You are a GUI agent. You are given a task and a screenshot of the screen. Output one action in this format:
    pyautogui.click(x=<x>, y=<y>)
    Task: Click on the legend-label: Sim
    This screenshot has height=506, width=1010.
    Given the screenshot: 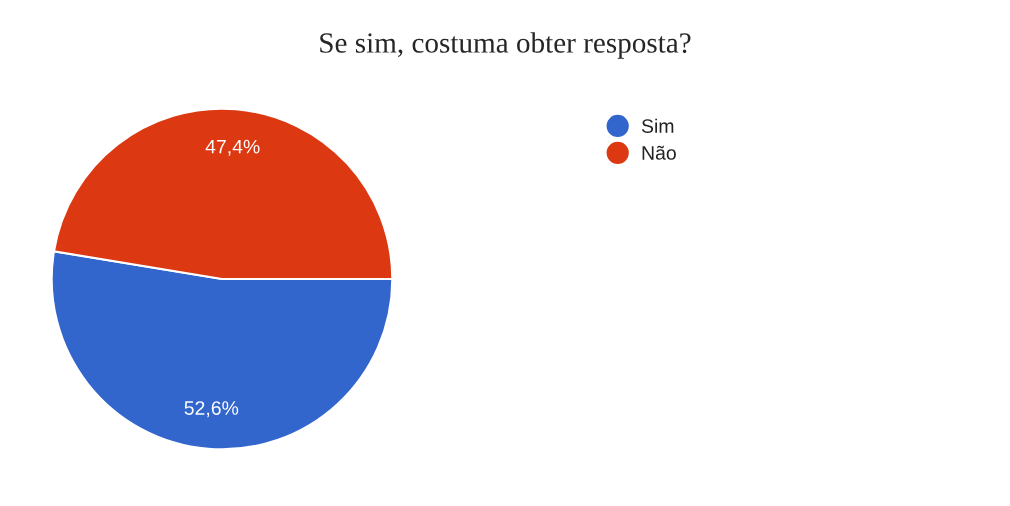 What is the action you would take?
    pyautogui.click(x=657, y=125)
    